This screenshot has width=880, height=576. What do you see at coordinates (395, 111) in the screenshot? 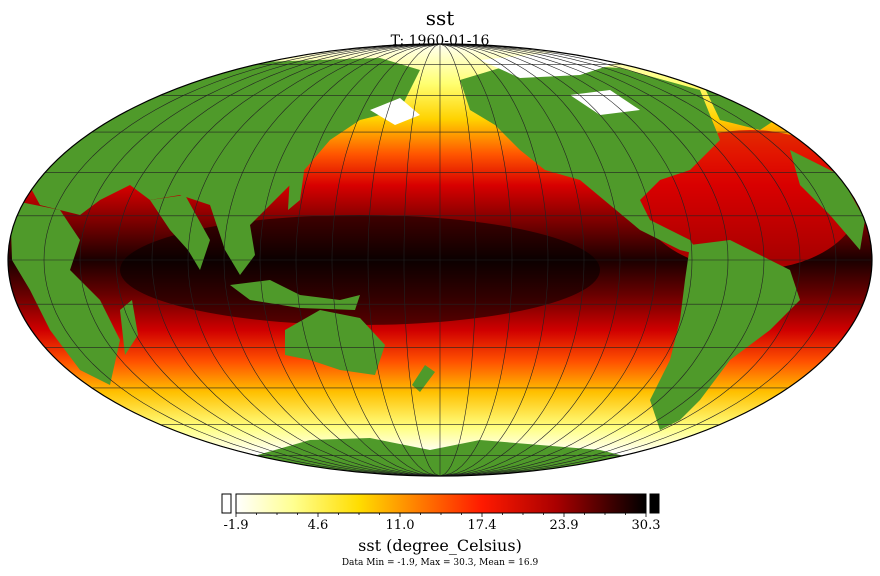
I see `sea-ice-okhotsk` at bounding box center [395, 111].